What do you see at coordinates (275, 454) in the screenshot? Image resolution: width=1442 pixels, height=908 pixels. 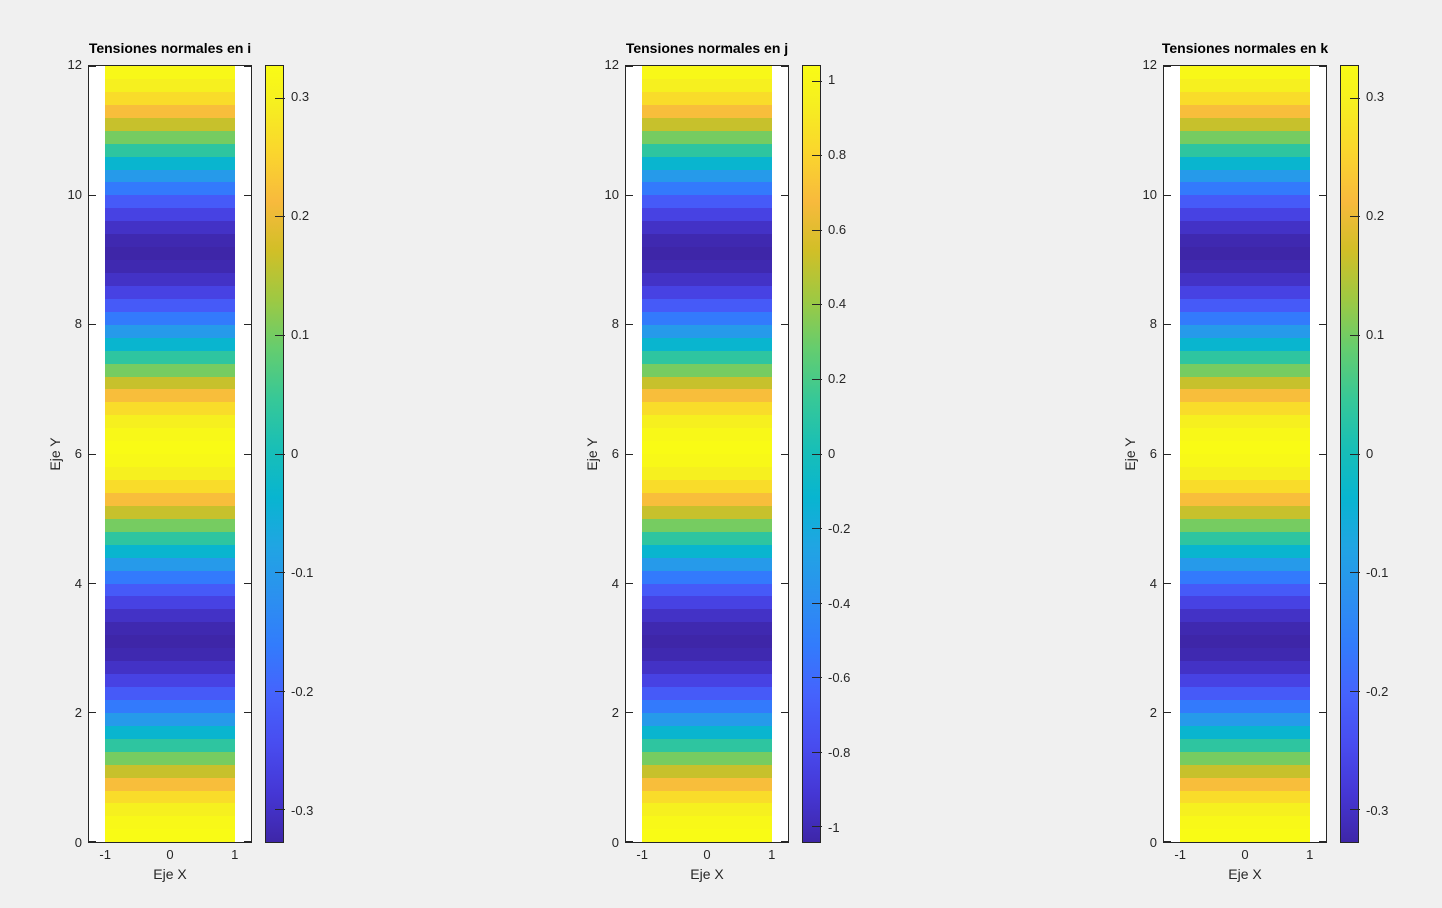 I see `colorbar` at bounding box center [275, 454].